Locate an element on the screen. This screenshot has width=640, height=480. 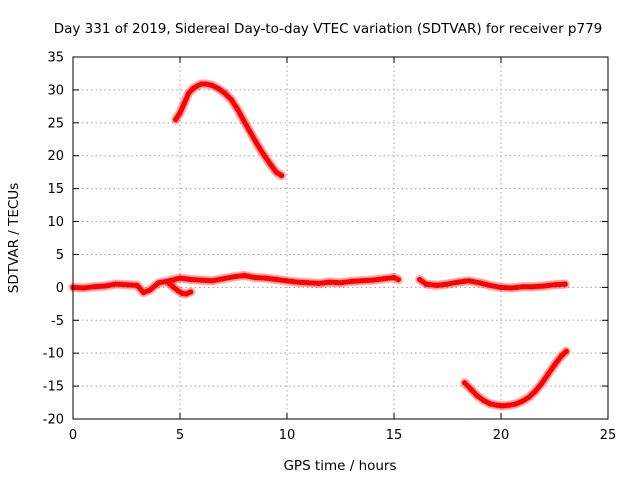
x-tick-label: 25 is located at coordinates (608, 435).